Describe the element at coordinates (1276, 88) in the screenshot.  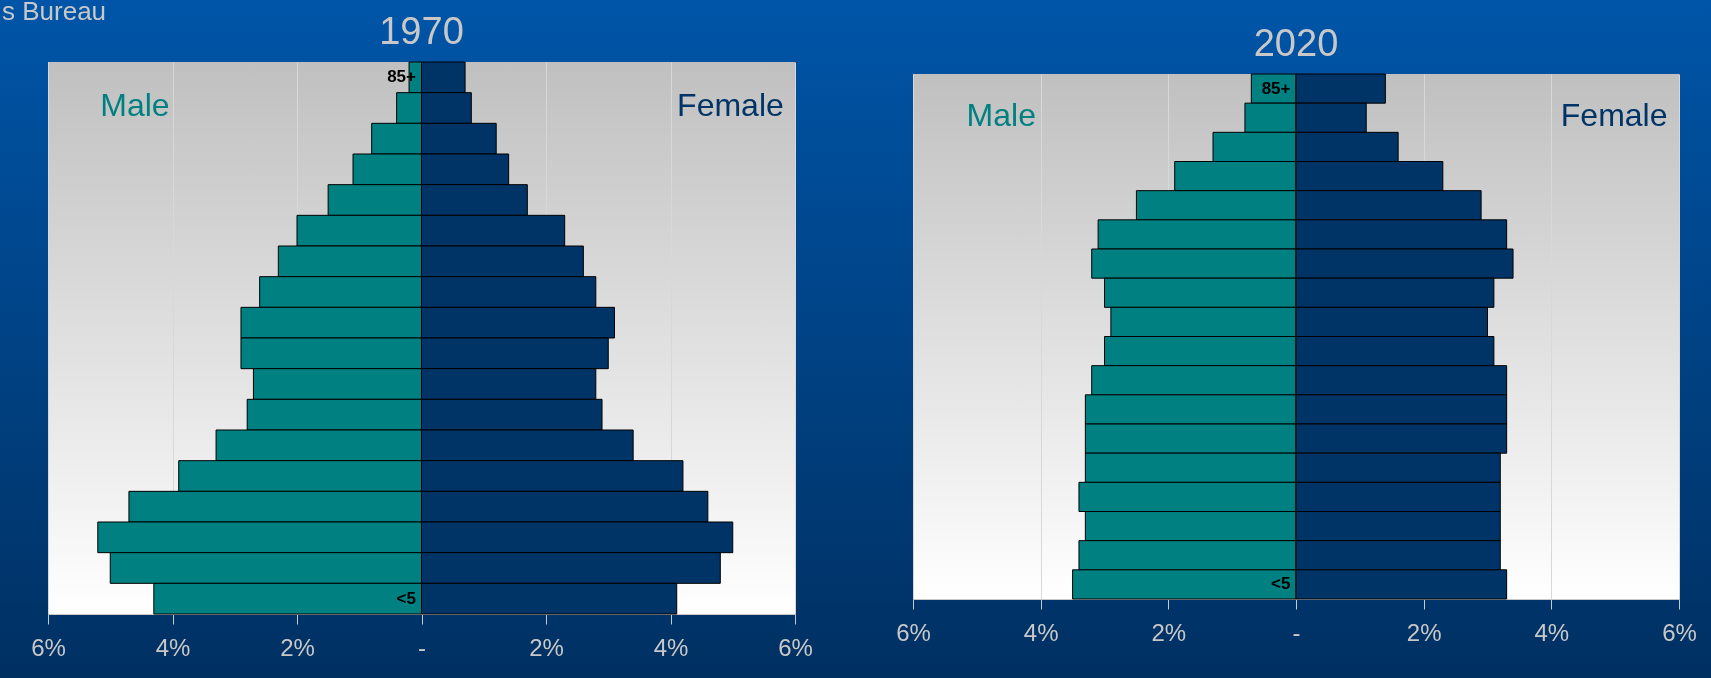
I see `y-tick-label: 85+` at that location.